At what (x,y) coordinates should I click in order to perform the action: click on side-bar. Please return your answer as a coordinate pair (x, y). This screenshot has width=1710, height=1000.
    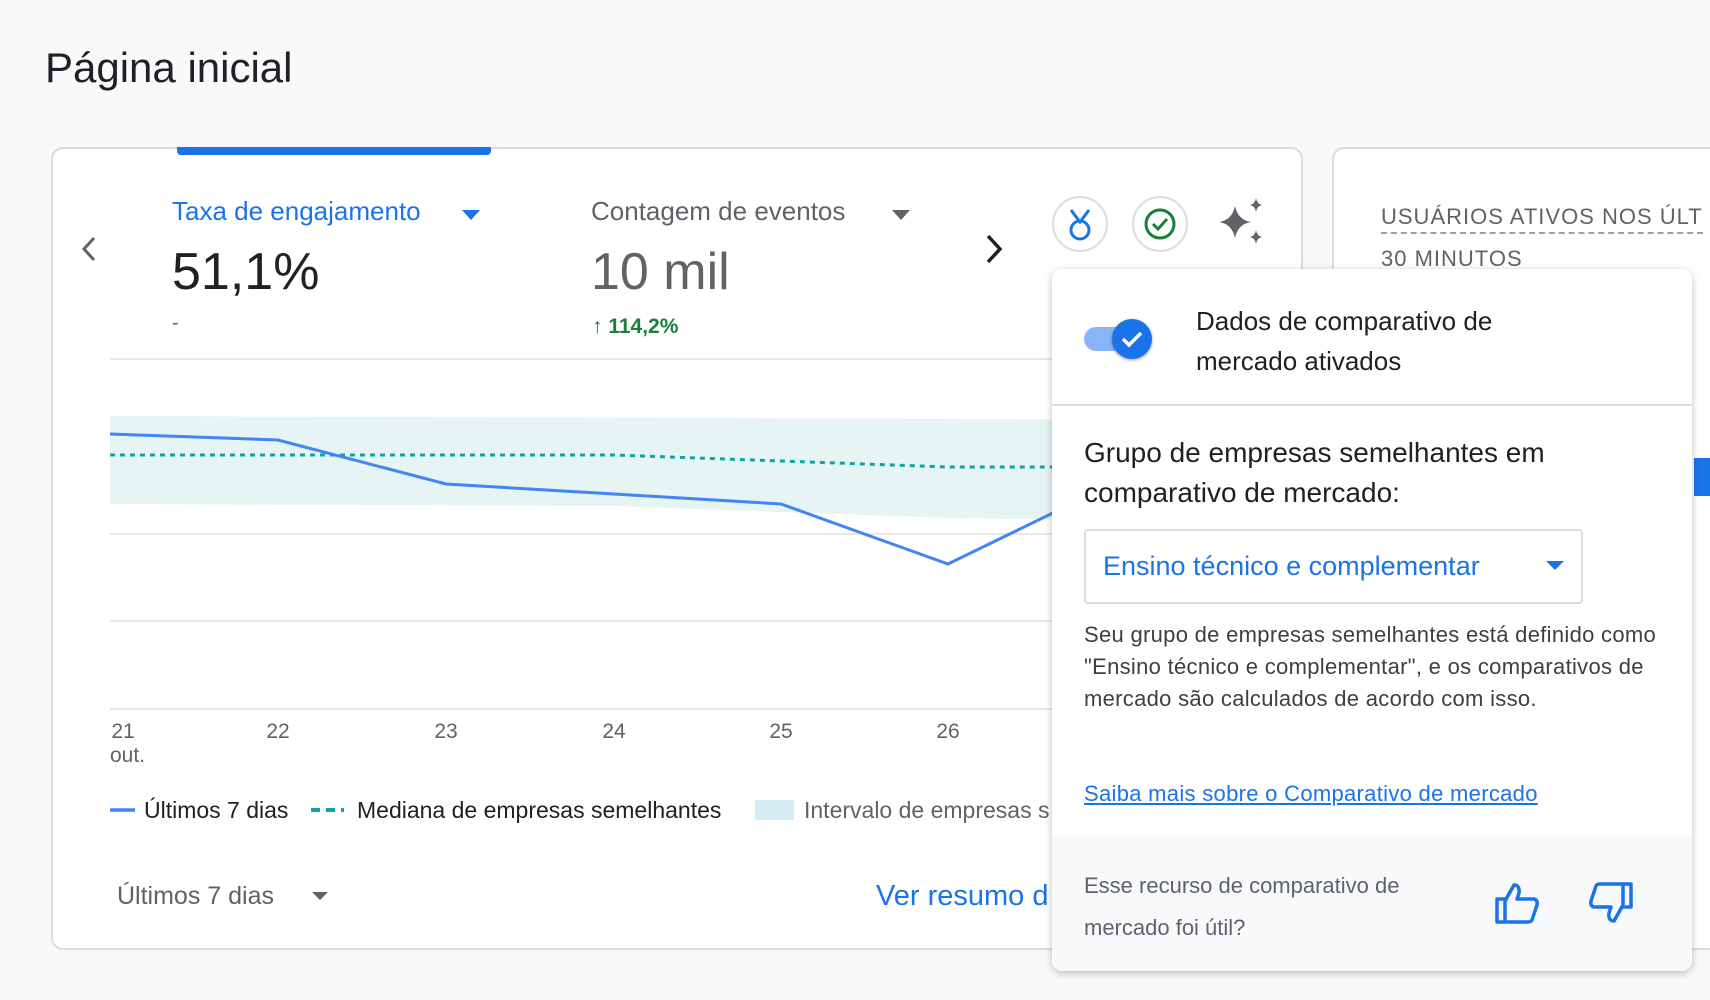
    Looking at the image, I should click on (1702, 477).